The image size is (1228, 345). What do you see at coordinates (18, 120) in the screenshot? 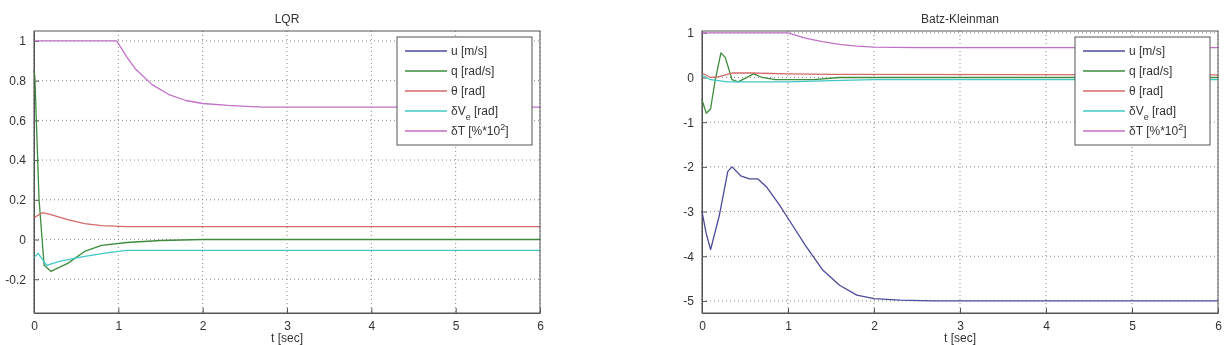
I see `y-tick-label: 0.6` at bounding box center [18, 120].